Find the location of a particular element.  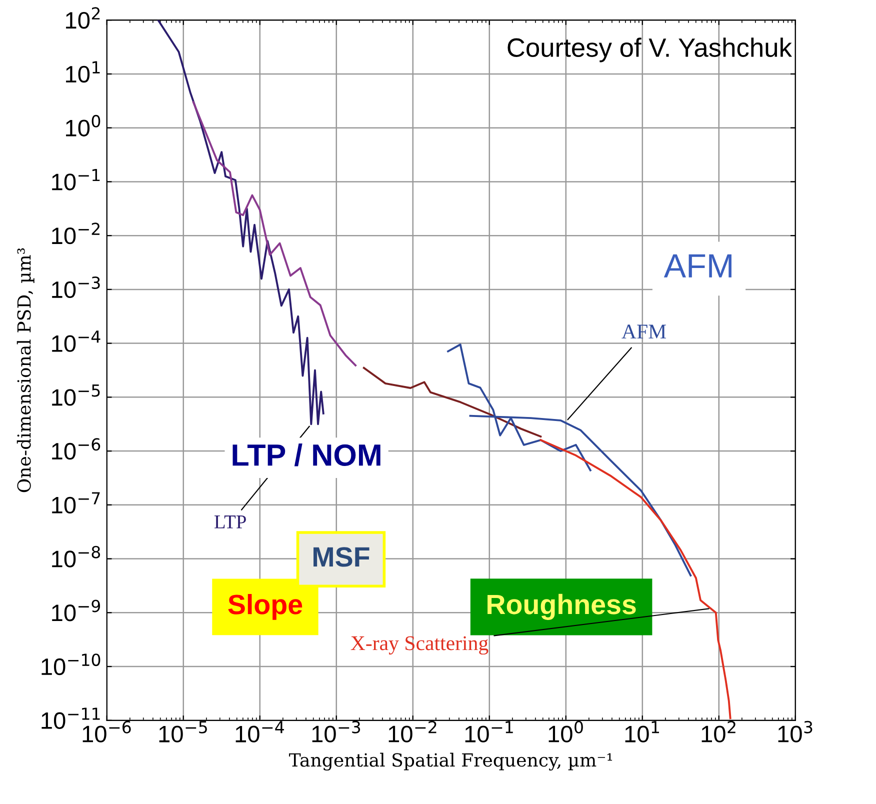

y-tick-label: 10$^{−1}$ is located at coordinates (76, 179).